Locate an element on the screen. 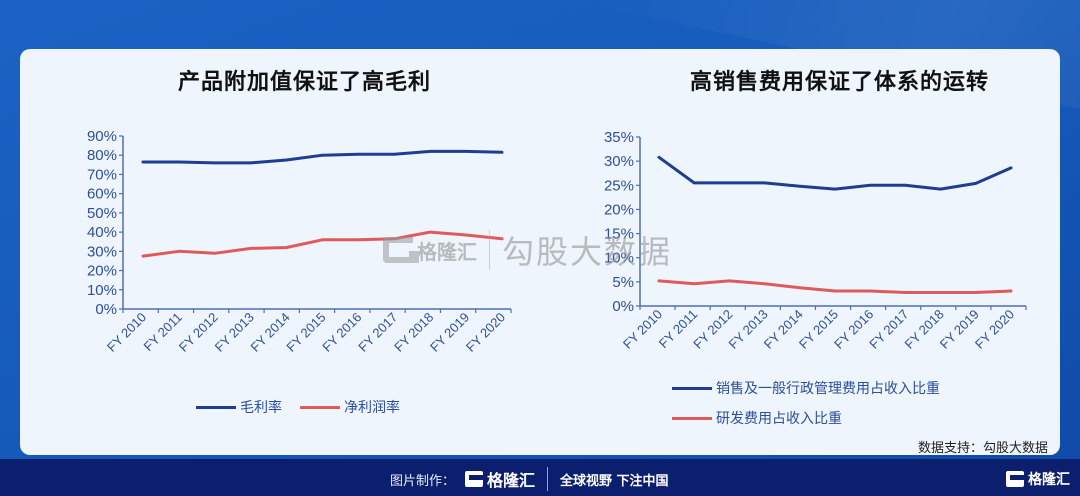  legend-swatch-gross-margin is located at coordinates (216, 407).